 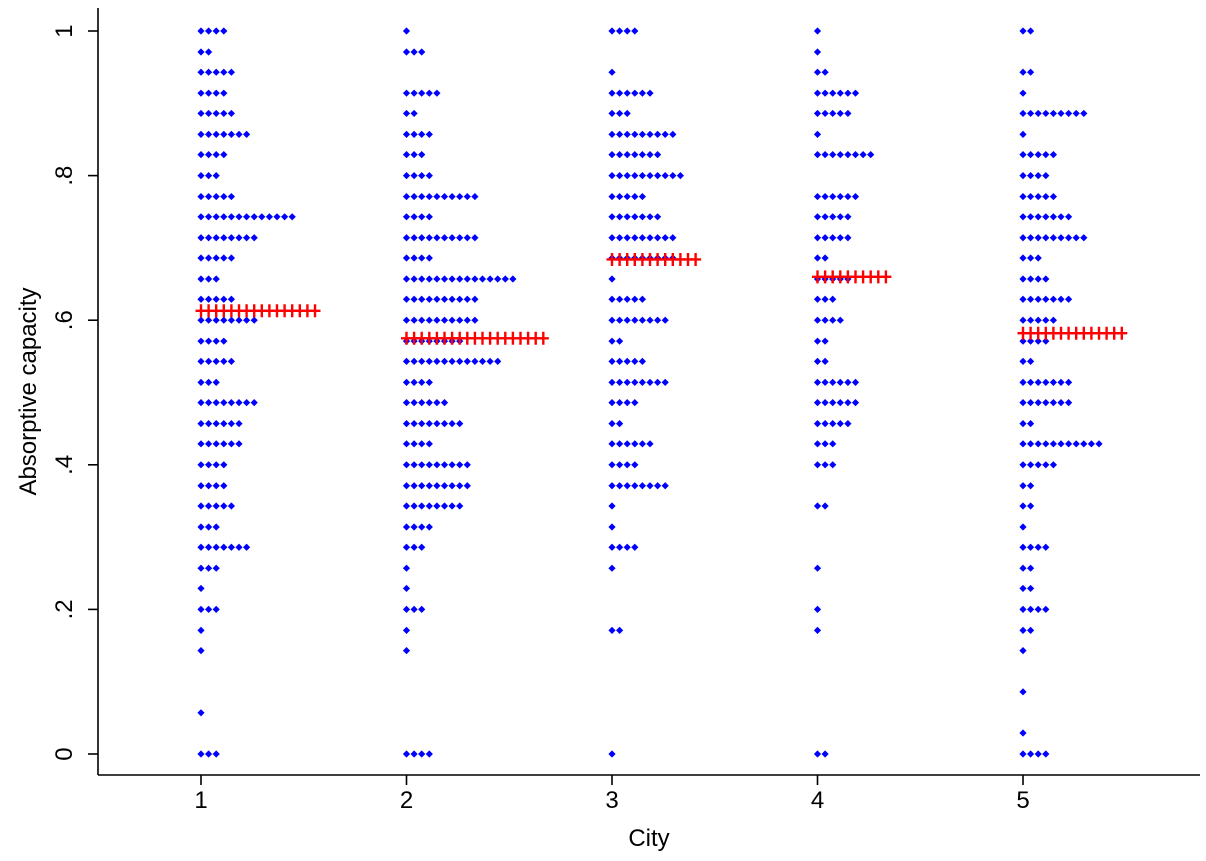 I want to click on mean-marker, so click(x=886, y=277).